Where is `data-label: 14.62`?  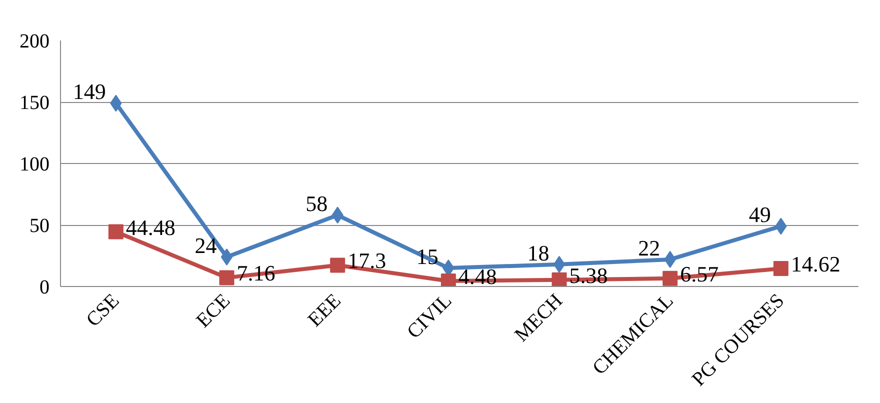
data-label: 14.62 is located at coordinates (815, 264).